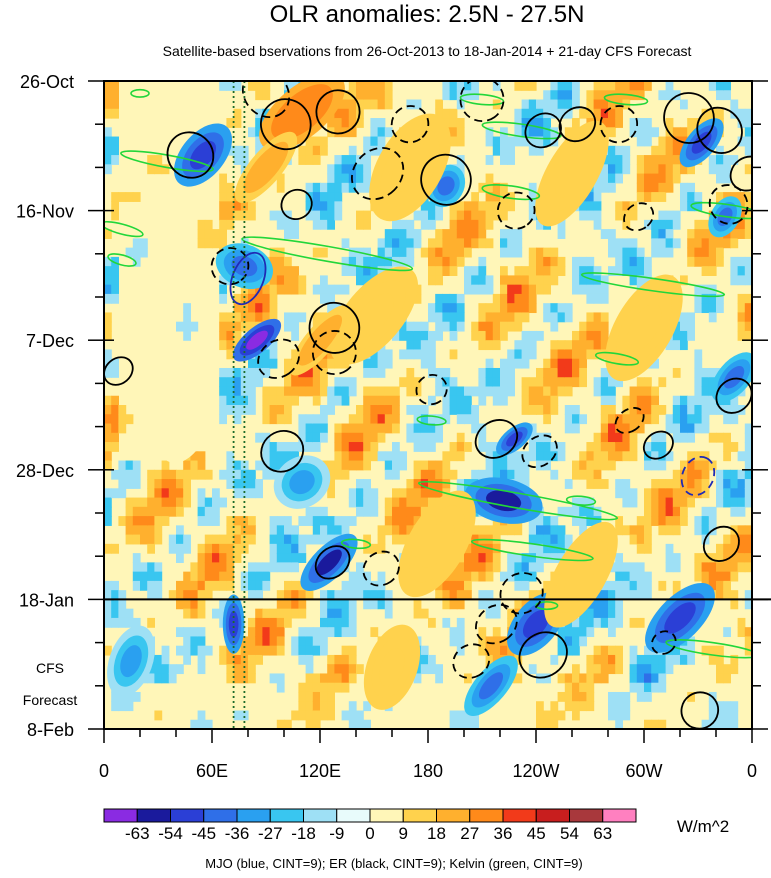 The width and height of the screenshot is (771, 878). Describe the element at coordinates (516, 210) in the screenshot. I see `er-contour-negative` at that location.